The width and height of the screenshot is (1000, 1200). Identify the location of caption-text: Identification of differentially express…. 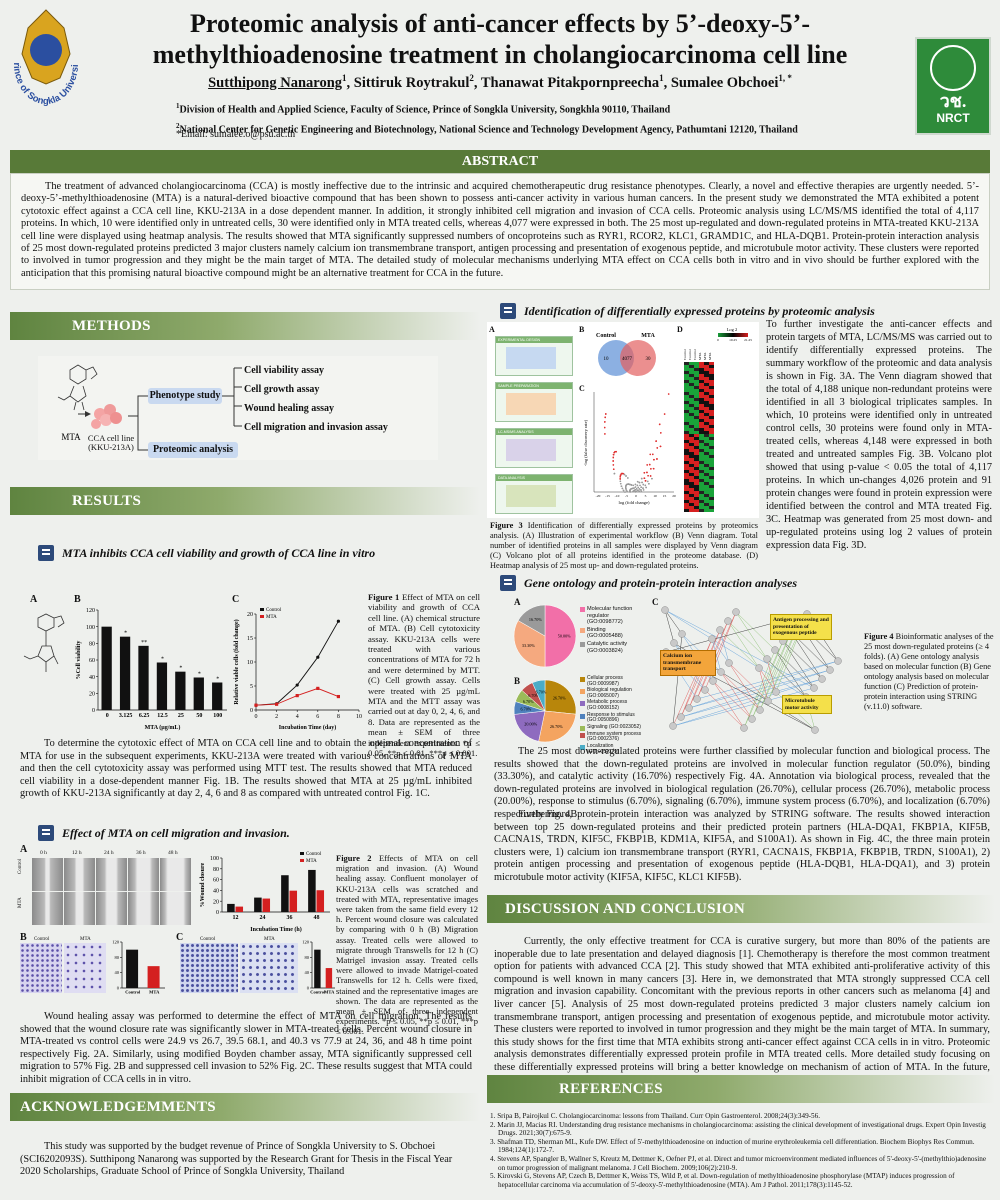
(624, 545).